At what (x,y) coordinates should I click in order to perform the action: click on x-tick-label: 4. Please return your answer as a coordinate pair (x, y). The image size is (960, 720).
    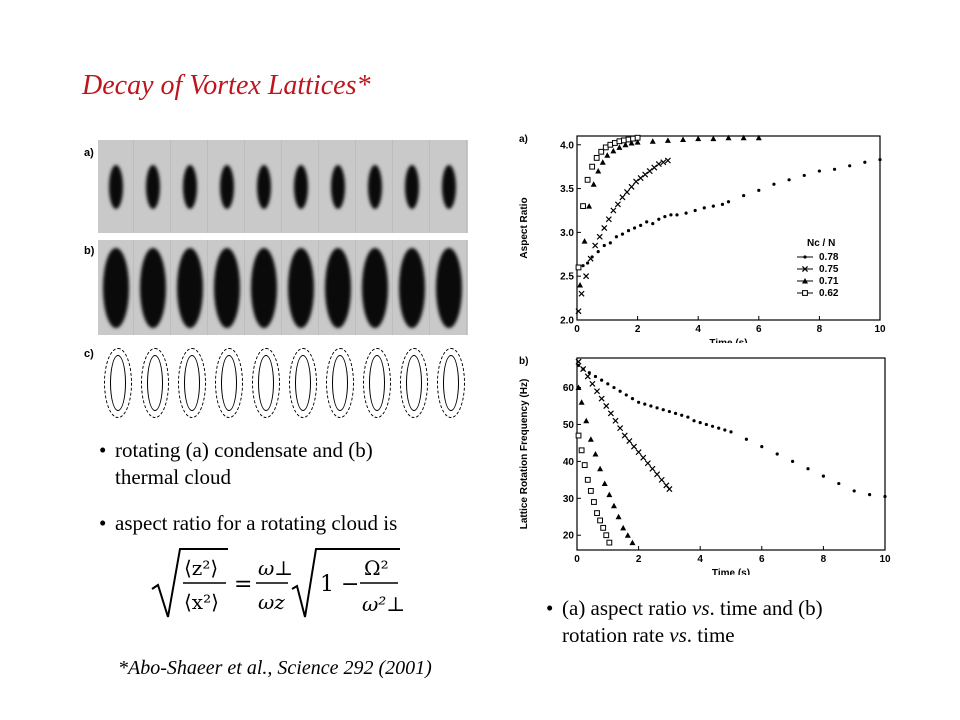
    Looking at the image, I should click on (698, 329).